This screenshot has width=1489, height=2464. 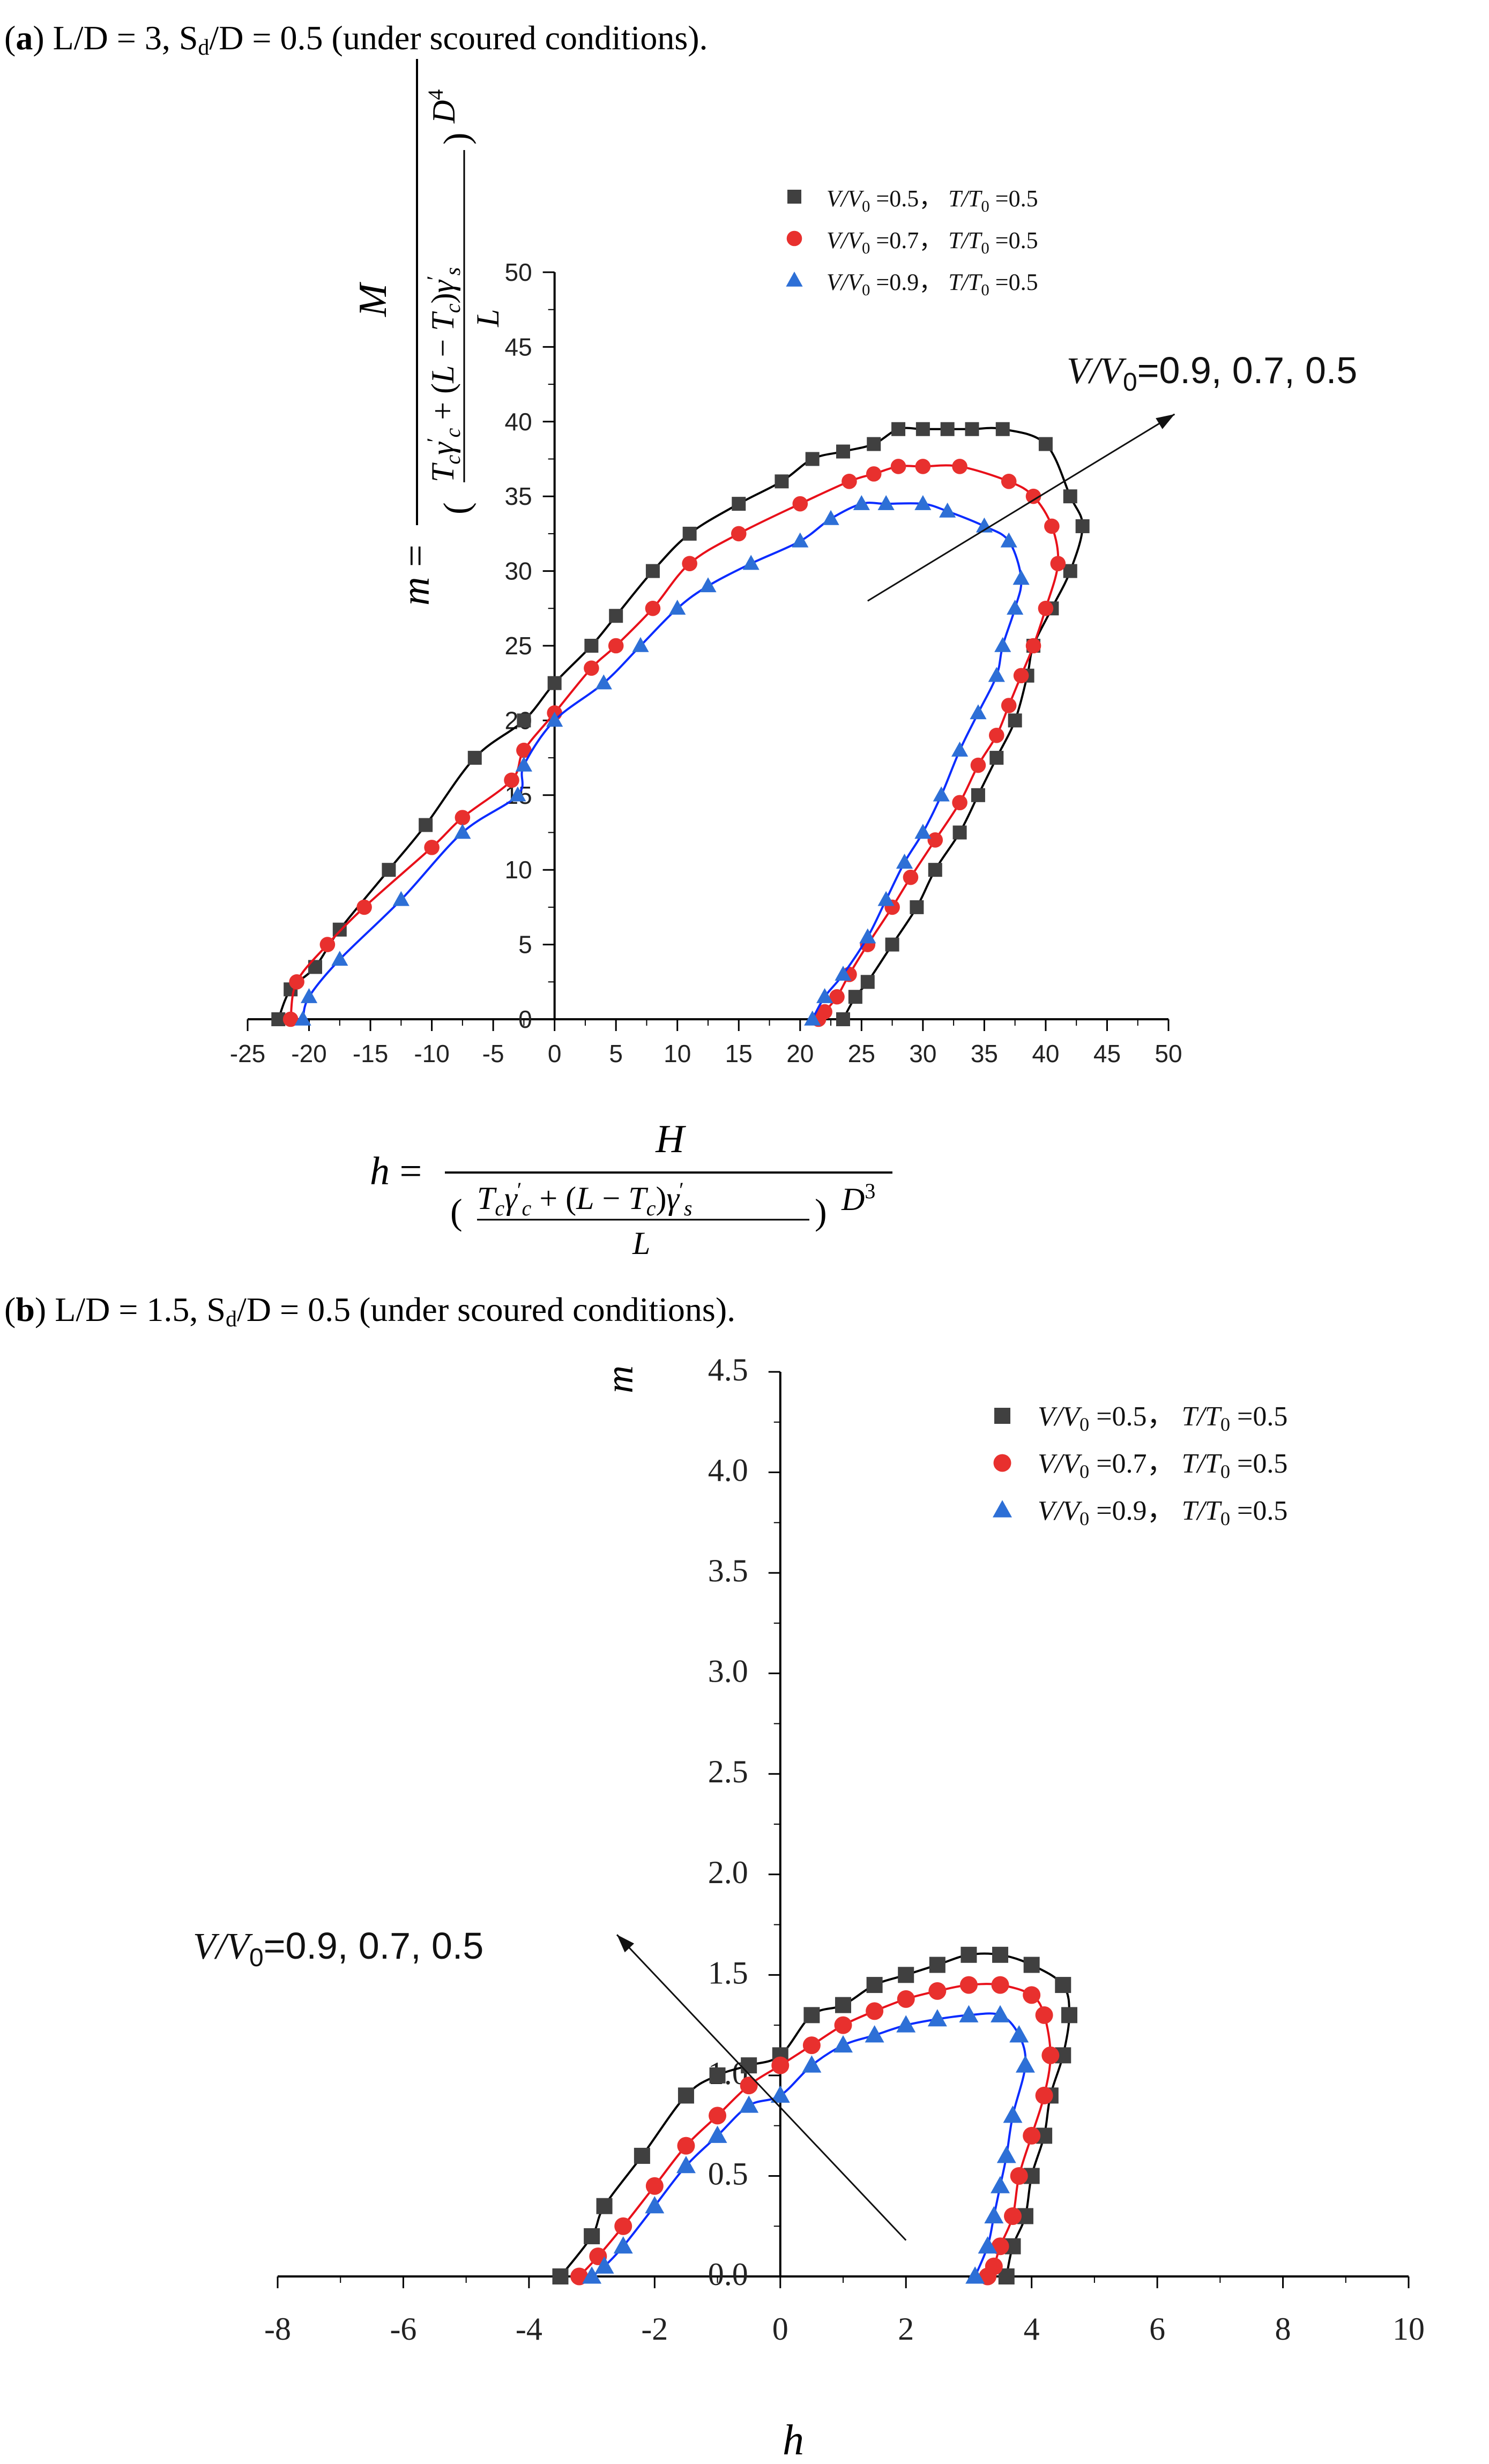 I want to click on y-tick-label: 2.5, so click(x=728, y=1771).